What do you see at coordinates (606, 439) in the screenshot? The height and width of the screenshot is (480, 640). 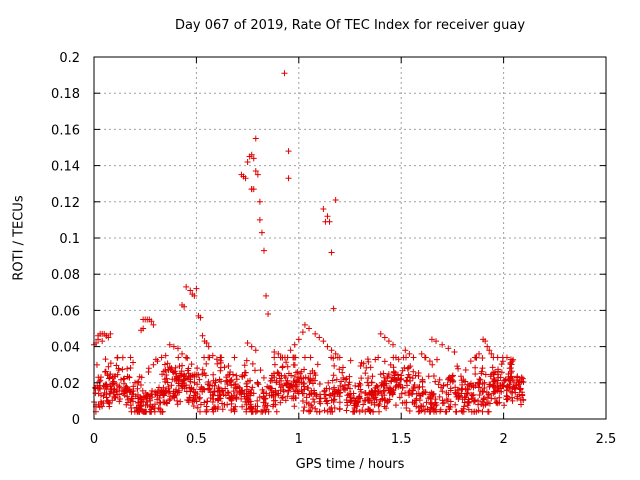 I see `x-tick-label: 2.5` at bounding box center [606, 439].